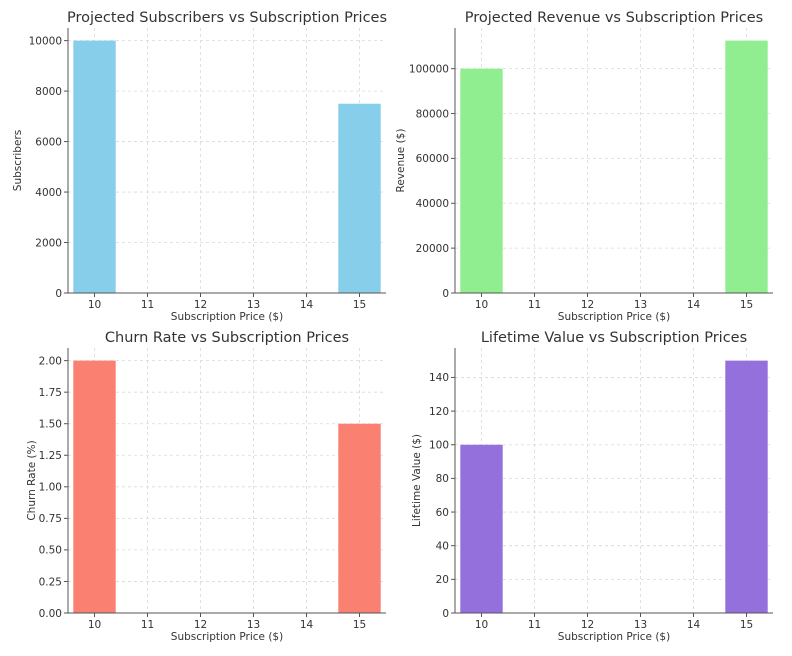  I want to click on y-tick-label: 1.25, so click(50, 456).